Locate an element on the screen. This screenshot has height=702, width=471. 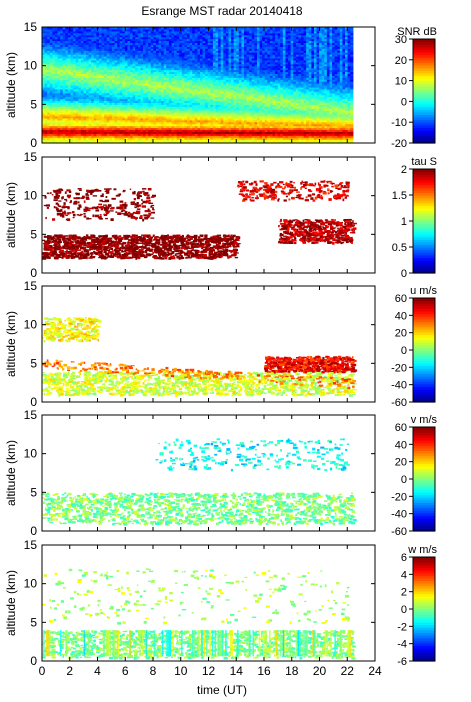
colorbar-label: v m/s is located at coordinates (424, 420).